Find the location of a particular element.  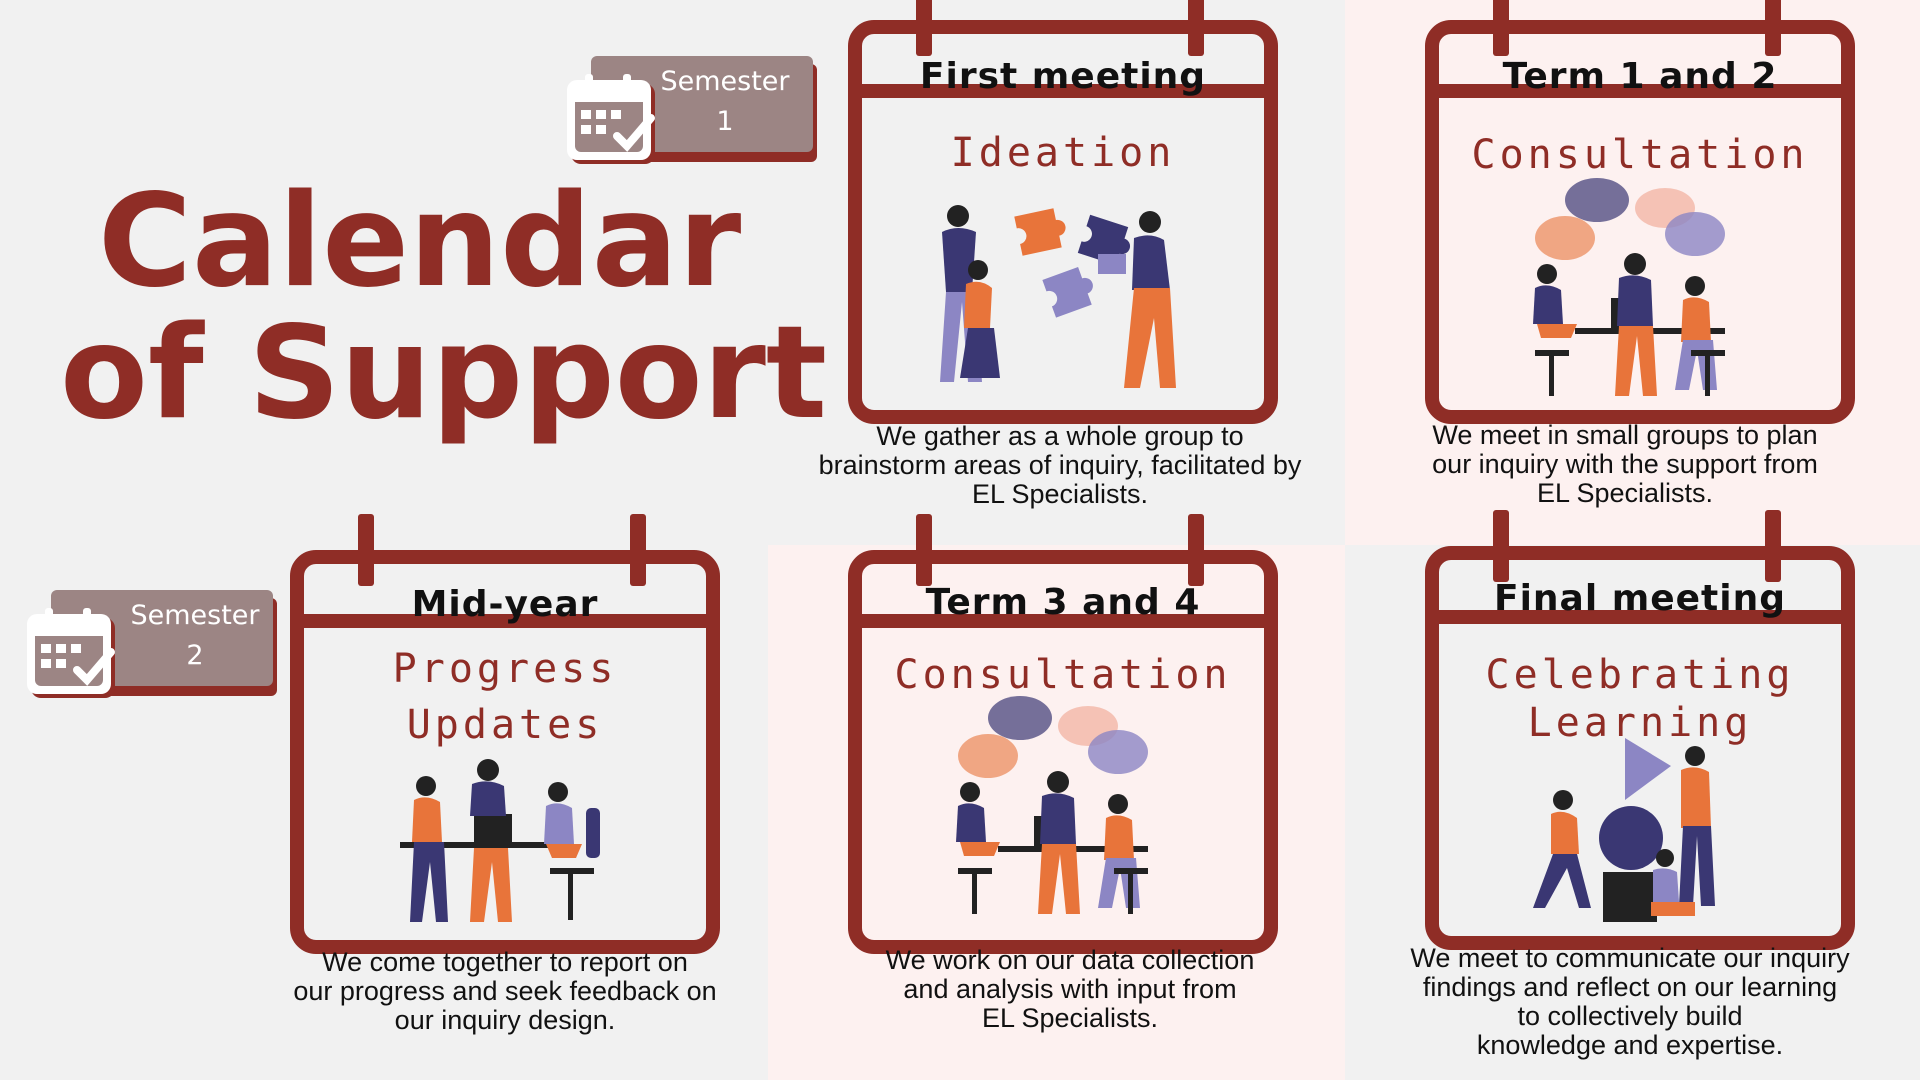

calendar-card-term-1-and-2: Term 1 and 2 Consultation is located at coordinates (1640, 212).